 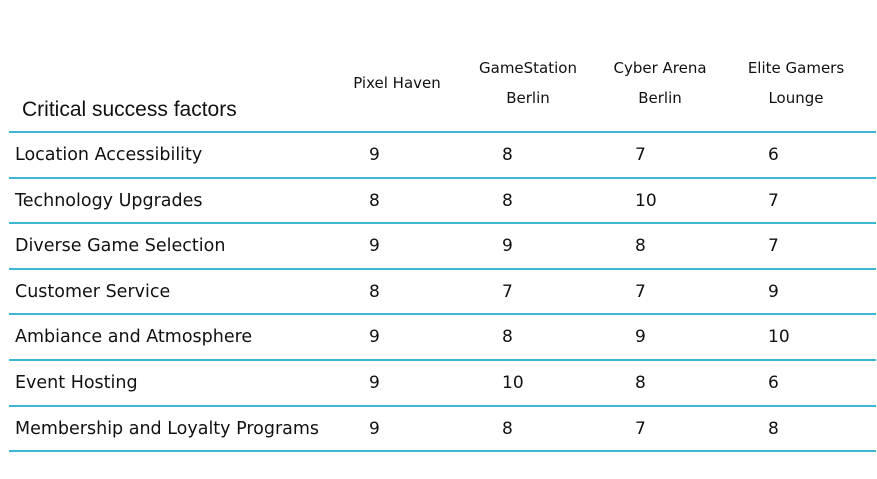 I want to click on column-header-cyber-arena-berlin: Cyber Arena Berlin, so click(x=660, y=83).